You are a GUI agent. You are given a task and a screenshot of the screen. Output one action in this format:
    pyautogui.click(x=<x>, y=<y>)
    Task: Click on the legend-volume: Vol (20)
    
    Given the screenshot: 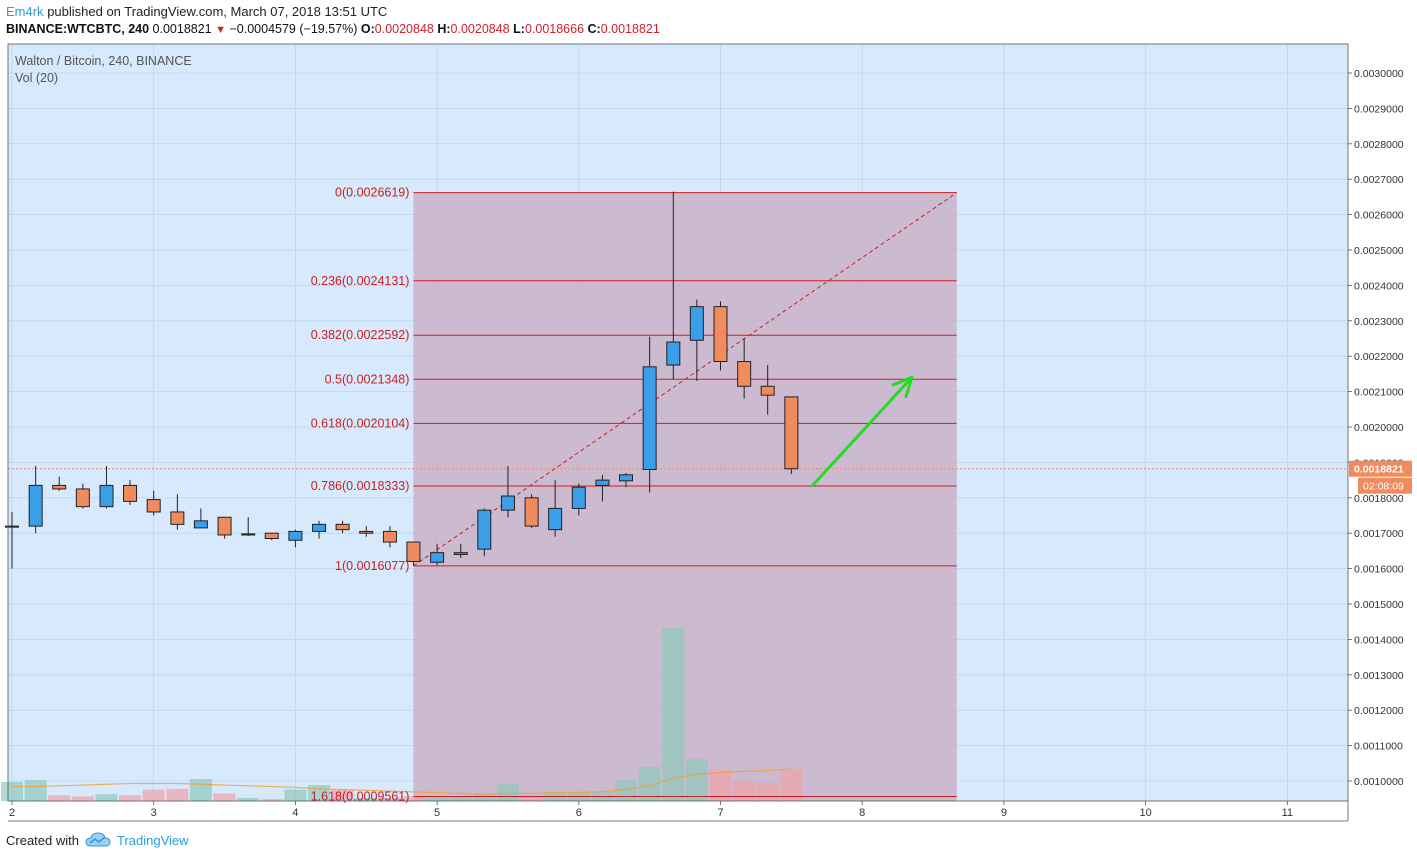 What is the action you would take?
    pyautogui.click(x=37, y=78)
    